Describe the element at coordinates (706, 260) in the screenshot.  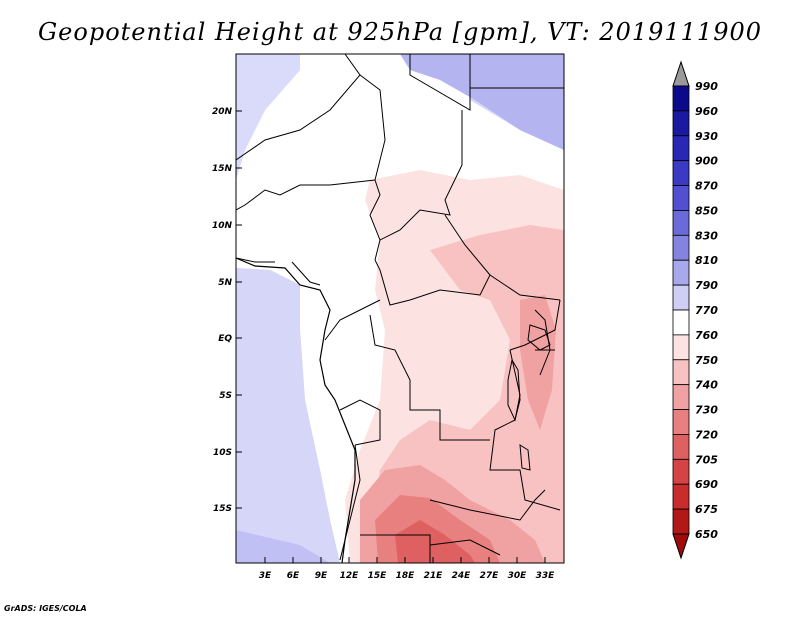
I see `colorbar-level-label: 810` at that location.